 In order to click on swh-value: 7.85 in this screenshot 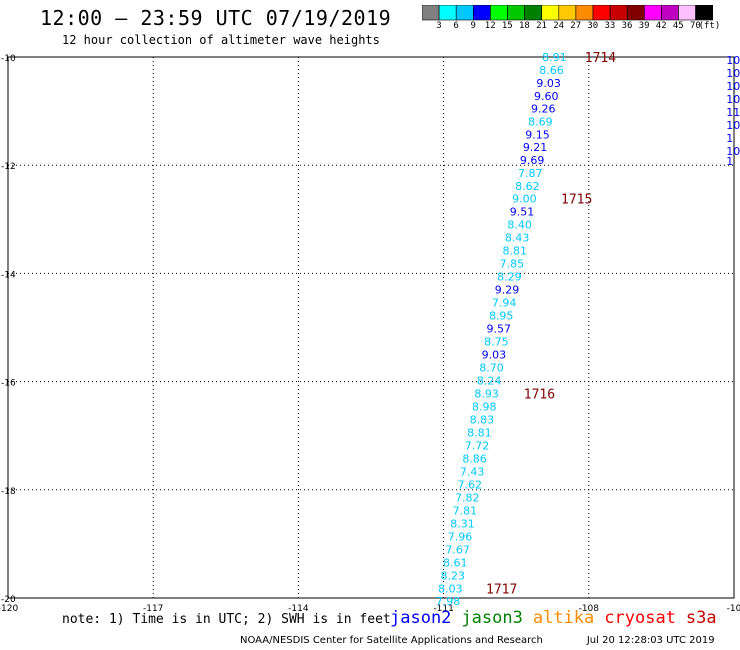, I will do `click(512, 264)`.